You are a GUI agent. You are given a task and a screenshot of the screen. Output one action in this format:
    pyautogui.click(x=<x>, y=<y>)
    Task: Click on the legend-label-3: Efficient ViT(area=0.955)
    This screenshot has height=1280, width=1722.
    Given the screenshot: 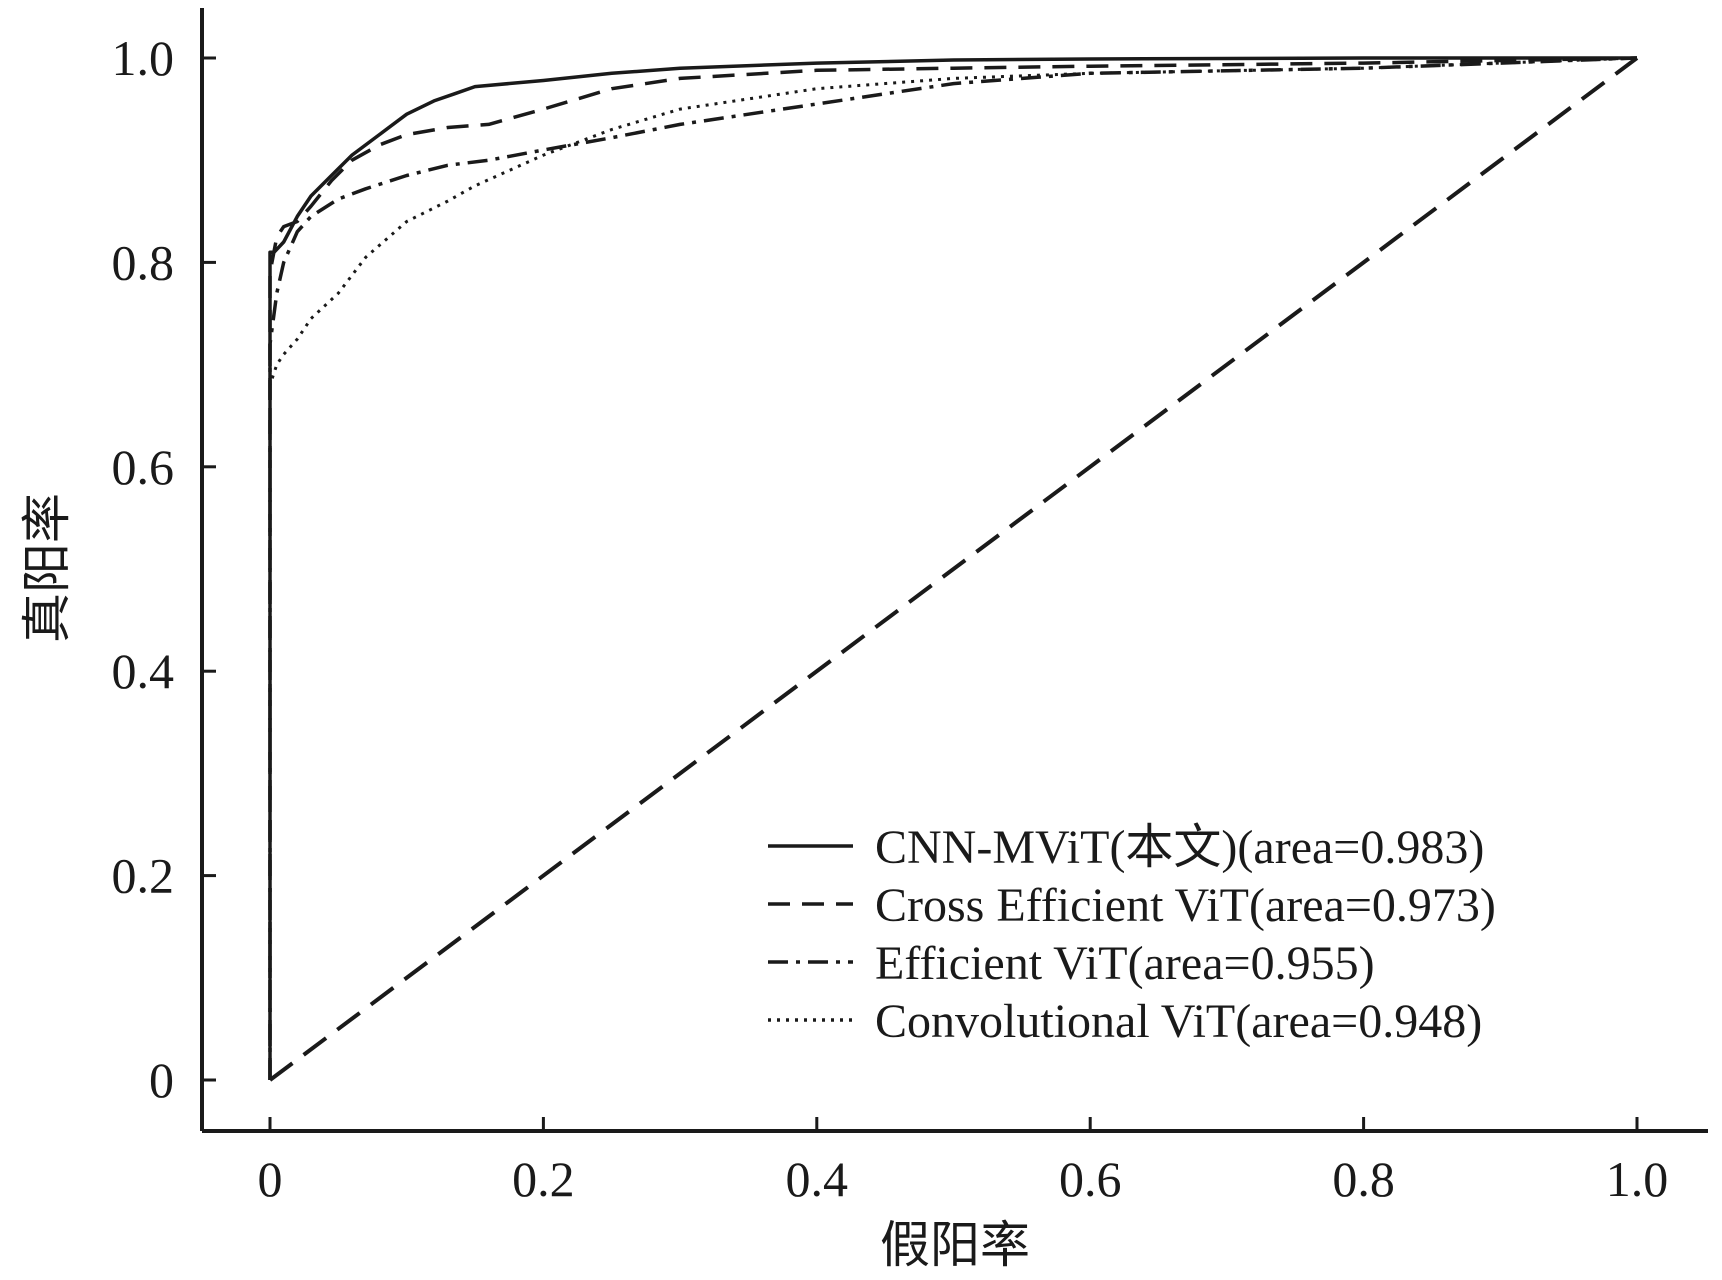 What is the action you would take?
    pyautogui.click(x=1125, y=963)
    